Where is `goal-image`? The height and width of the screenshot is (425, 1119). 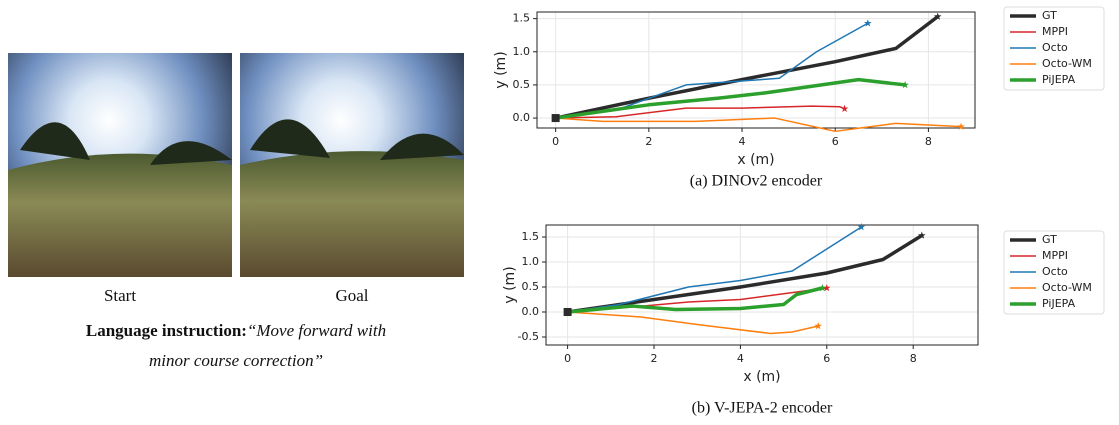
goal-image is located at coordinates (352, 165).